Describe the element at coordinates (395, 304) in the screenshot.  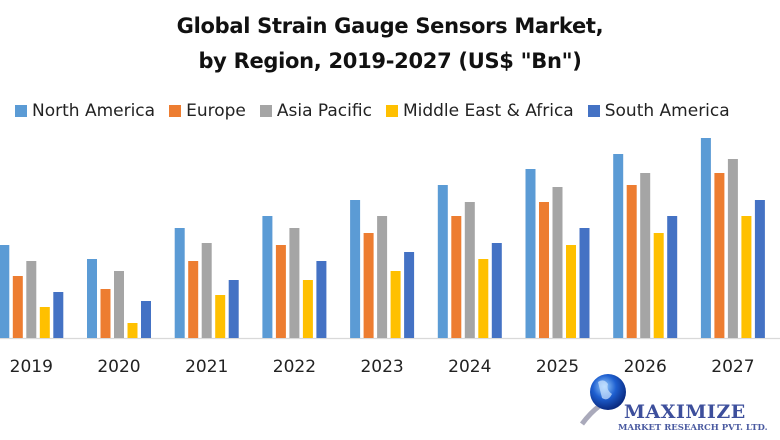
I see `bar-middle-east-africa-2023` at that location.